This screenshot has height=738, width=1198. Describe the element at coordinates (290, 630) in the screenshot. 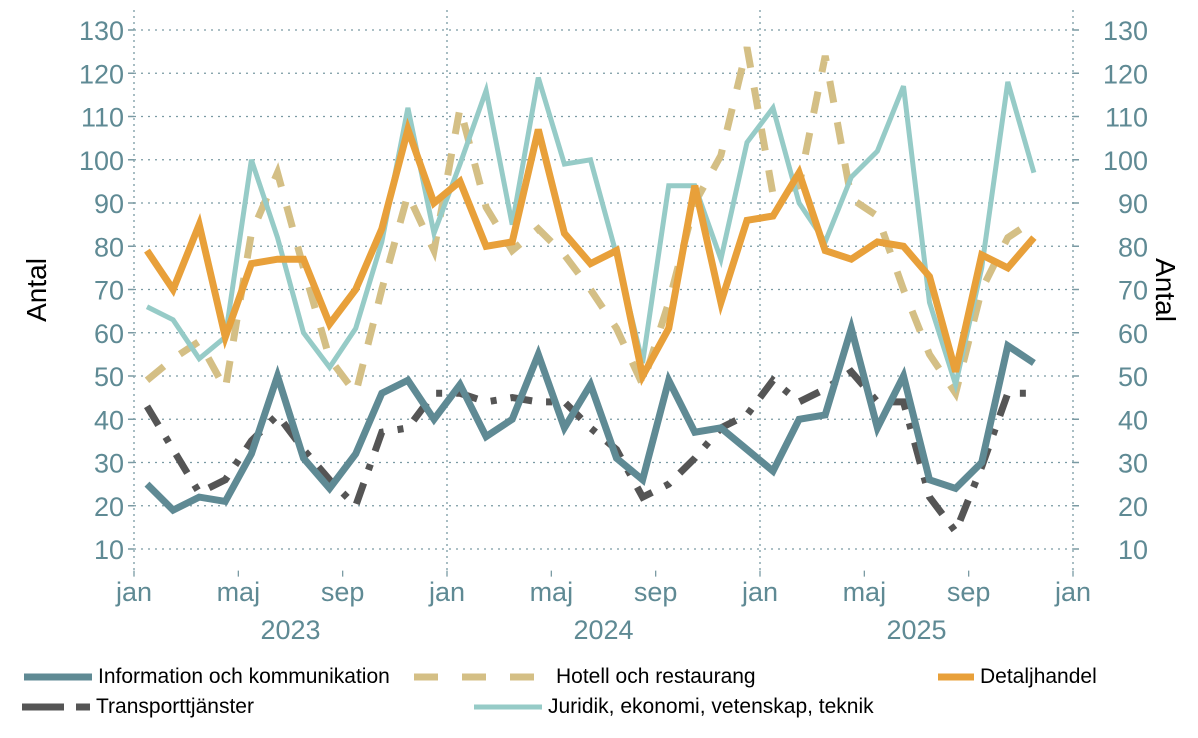

I see `x-year-label: 2023` at that location.